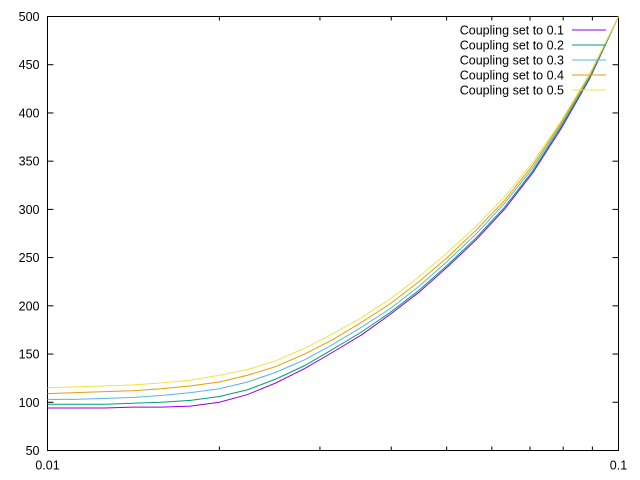 The image size is (640, 480). Describe the element at coordinates (29, 355) in the screenshot. I see `y-tick-label: 150` at that location.